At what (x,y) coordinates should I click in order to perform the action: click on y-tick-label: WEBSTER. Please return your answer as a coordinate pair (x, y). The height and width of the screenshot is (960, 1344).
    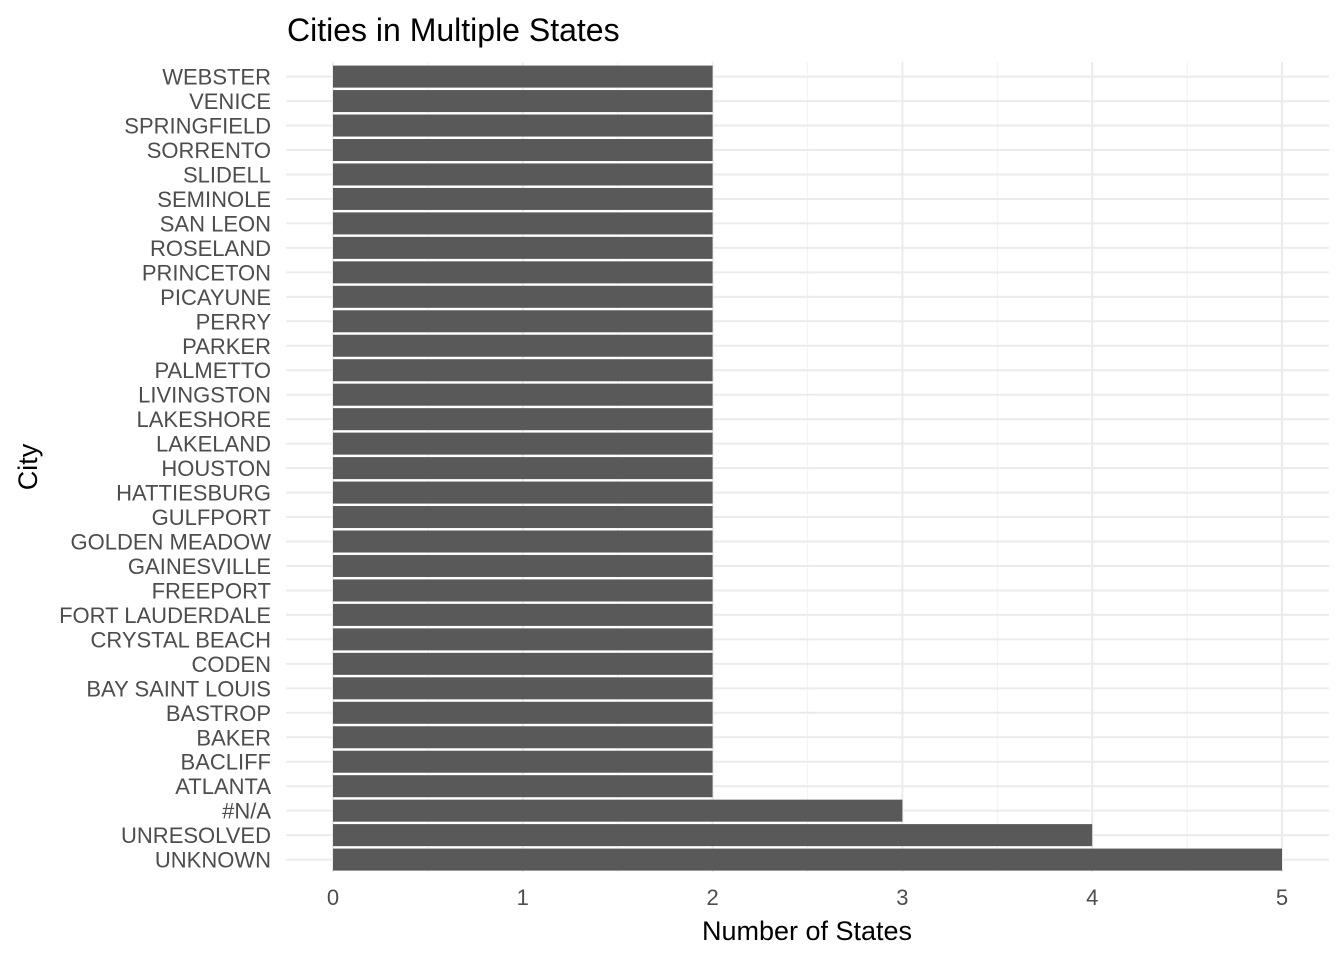
    Looking at the image, I should click on (216, 77).